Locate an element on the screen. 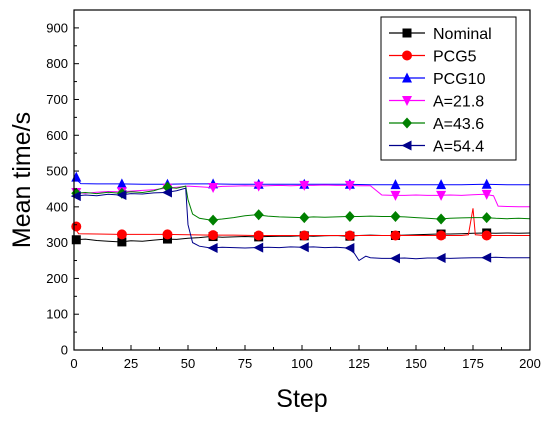 The image size is (550, 421). y-tick-label: 0 is located at coordinates (64, 350).